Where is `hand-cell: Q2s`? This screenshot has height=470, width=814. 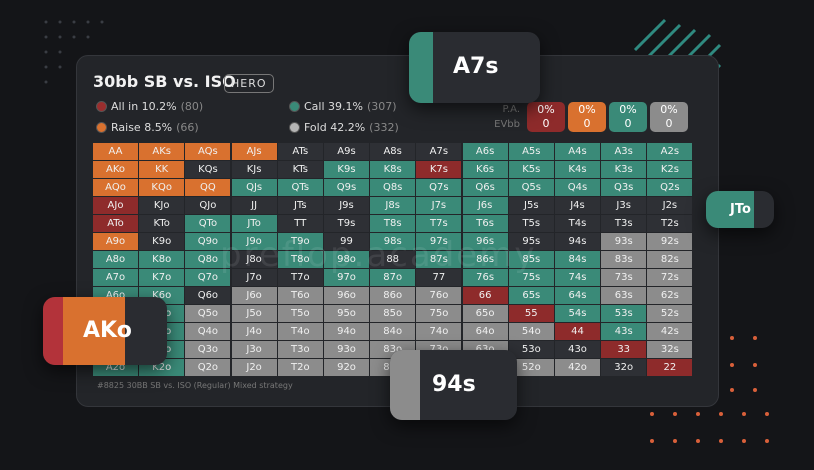 hand-cell: Q2s is located at coordinates (670, 187).